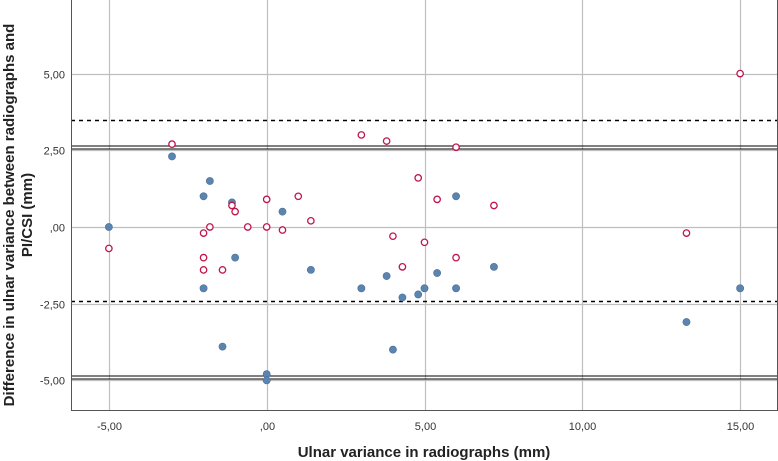 The image size is (778, 461). What do you see at coordinates (52, 306) in the screenshot?
I see `y-tick-label: -2,50` at bounding box center [52, 306].